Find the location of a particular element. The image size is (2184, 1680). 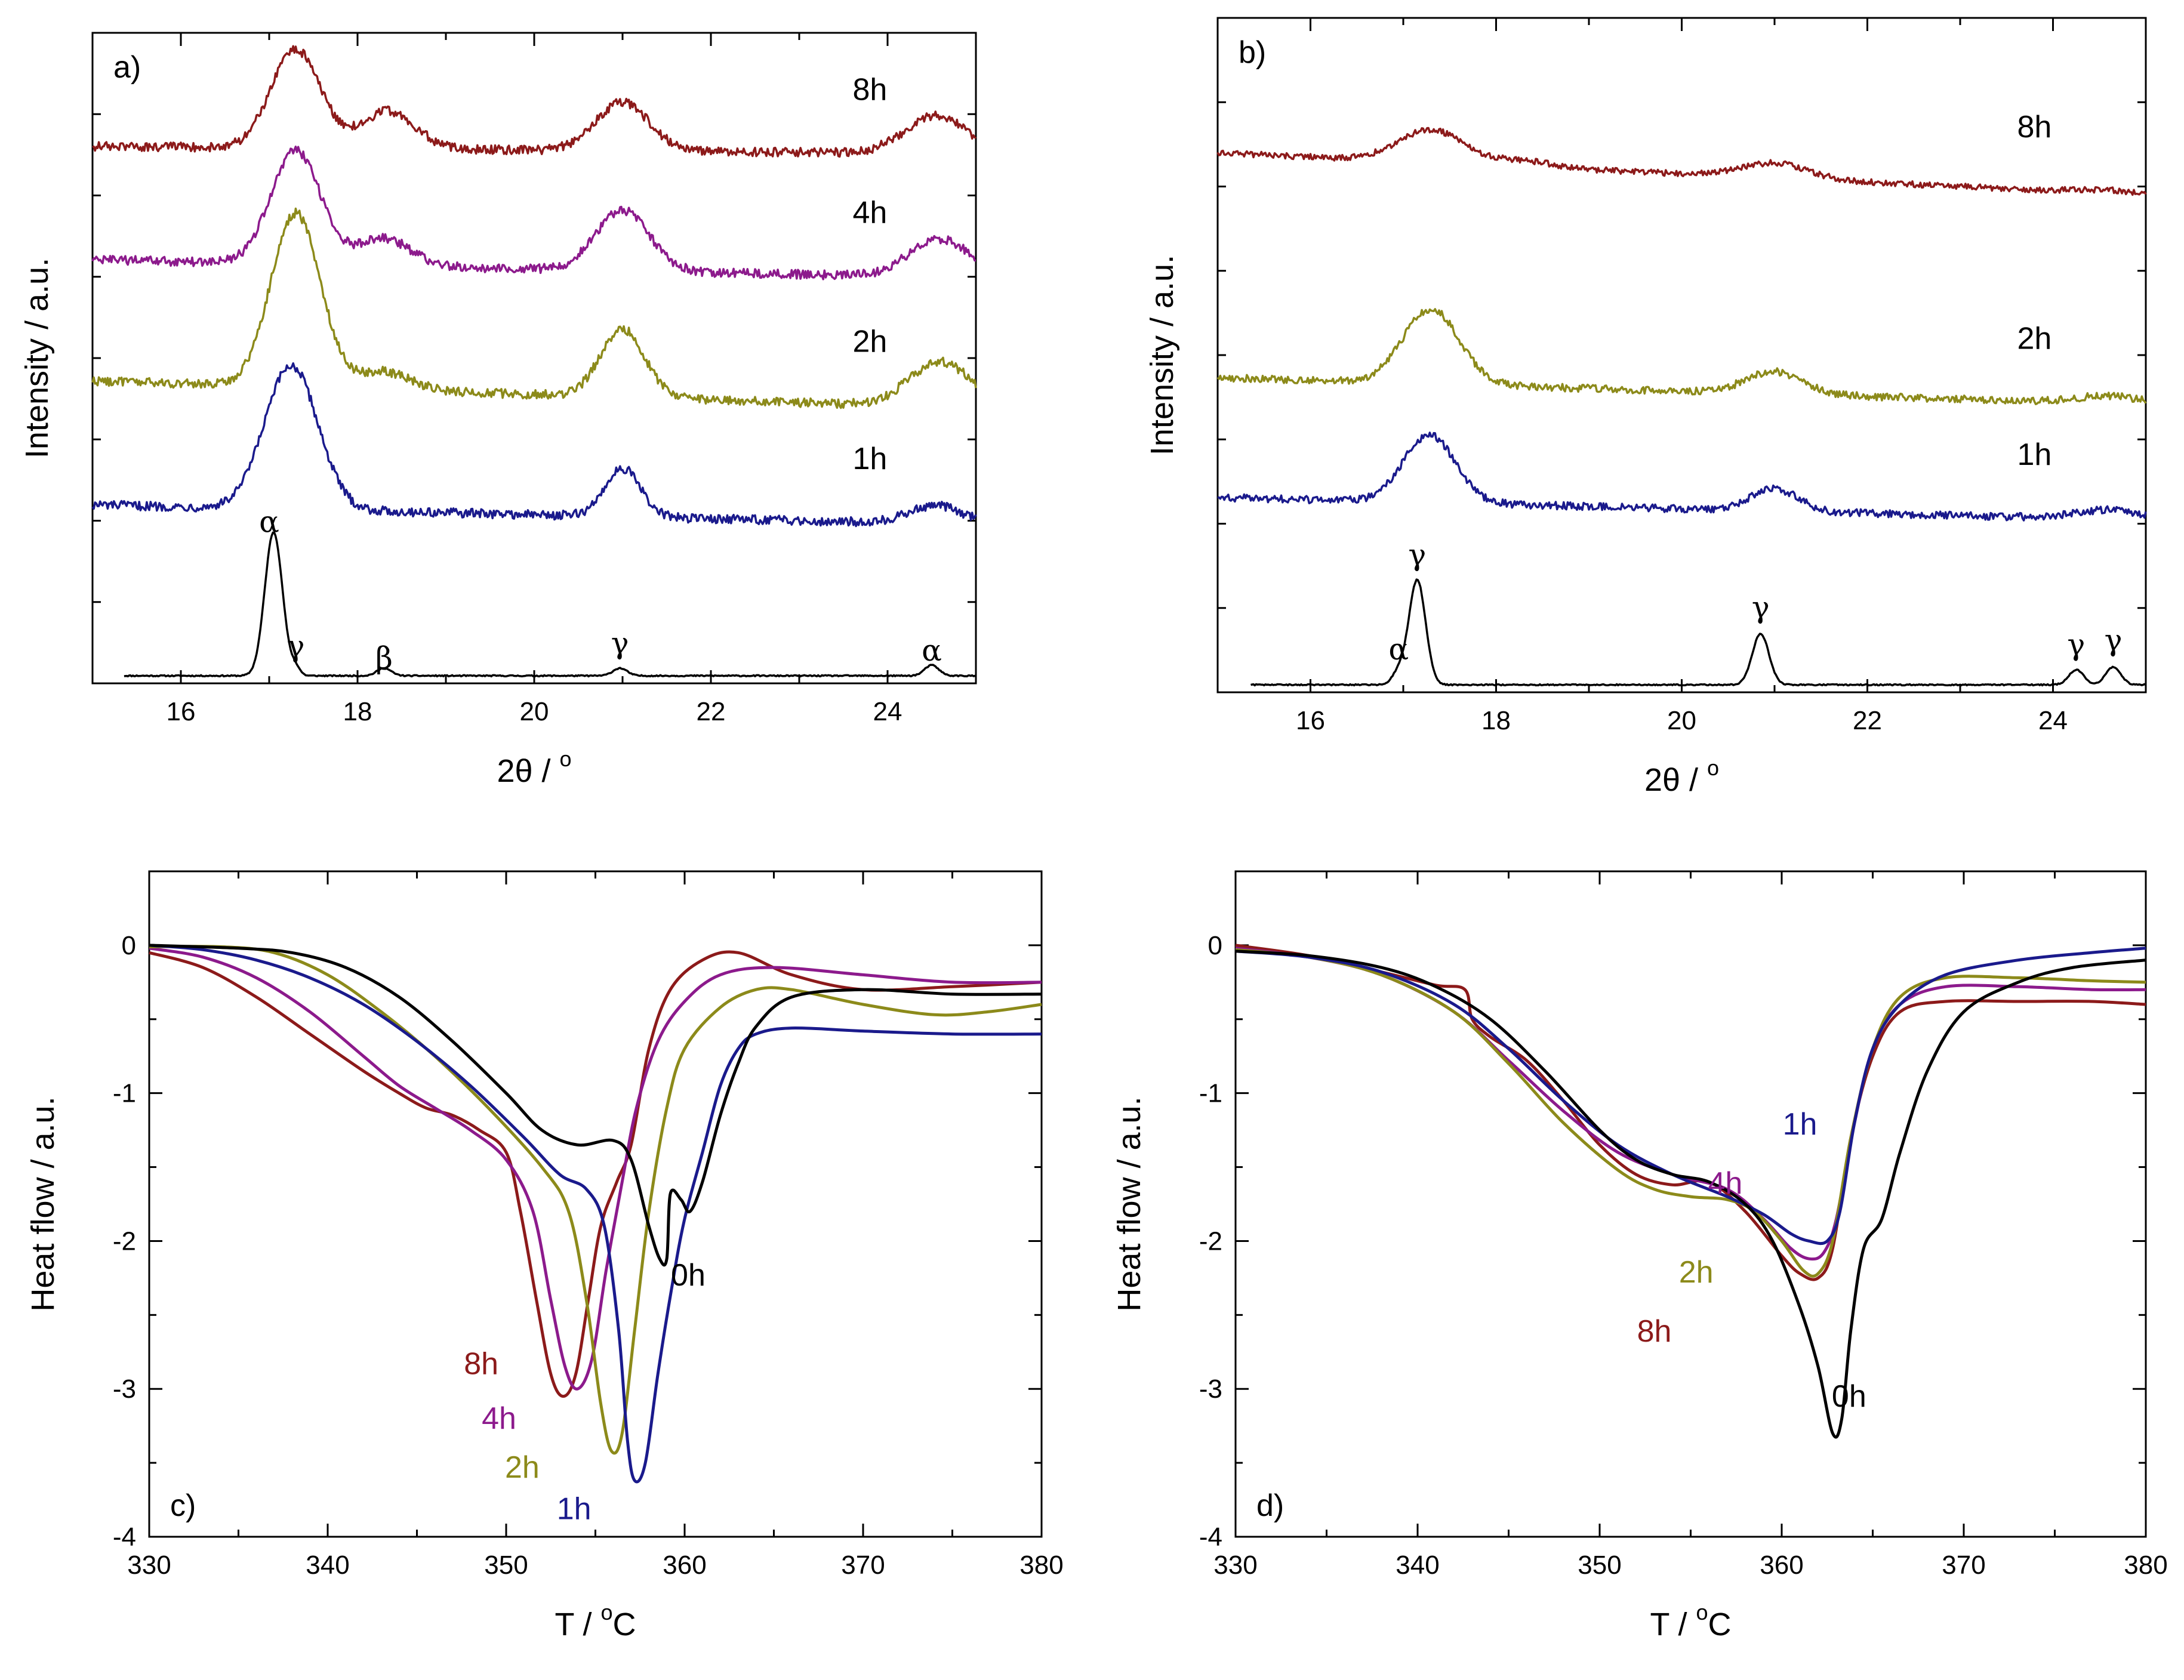

series-label-4h-d: 4h is located at coordinates (1725, 1183).